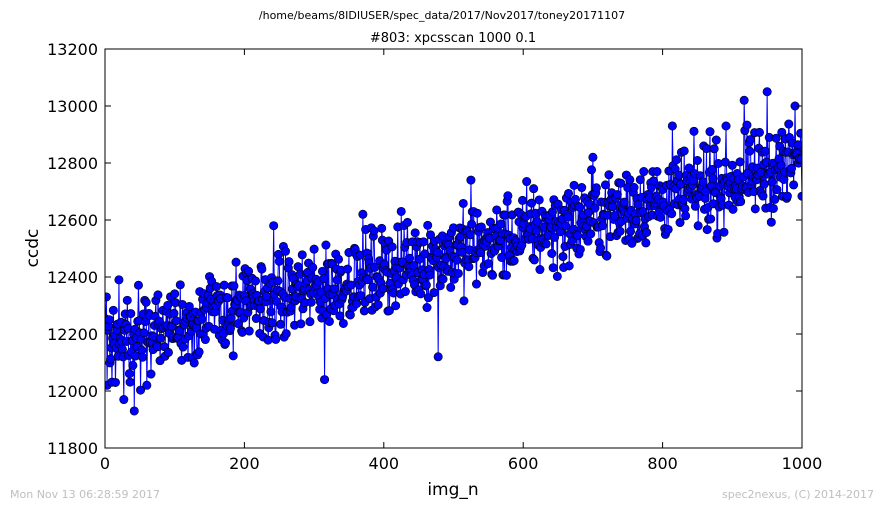 Image resolution: width=884 pixels, height=509 pixels. Describe the element at coordinates (72, 277) in the screenshot. I see `y-tick-label: 12400` at that location.